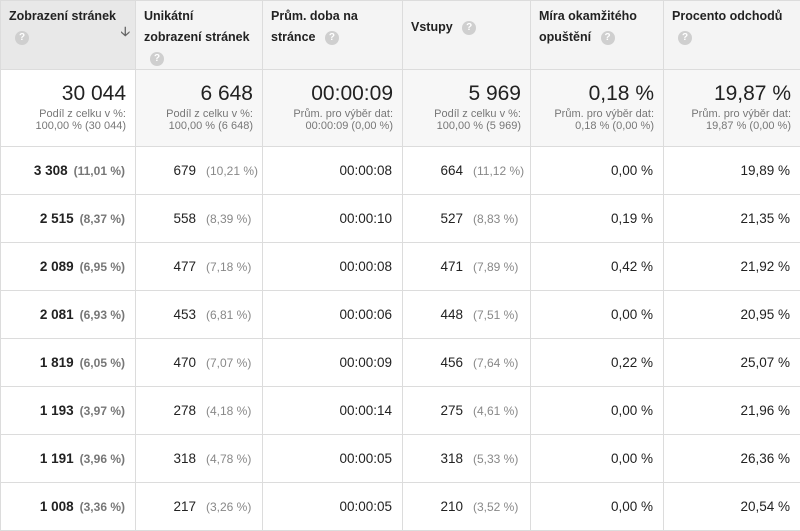 This screenshot has width=800, height=531. I want to click on entrances-percent: (7,64 %), so click(495, 363).